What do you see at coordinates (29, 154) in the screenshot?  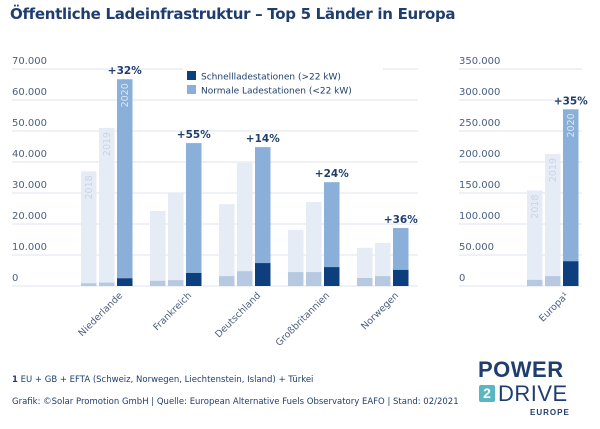 I see `y-tick-label: 40.000` at bounding box center [29, 154].